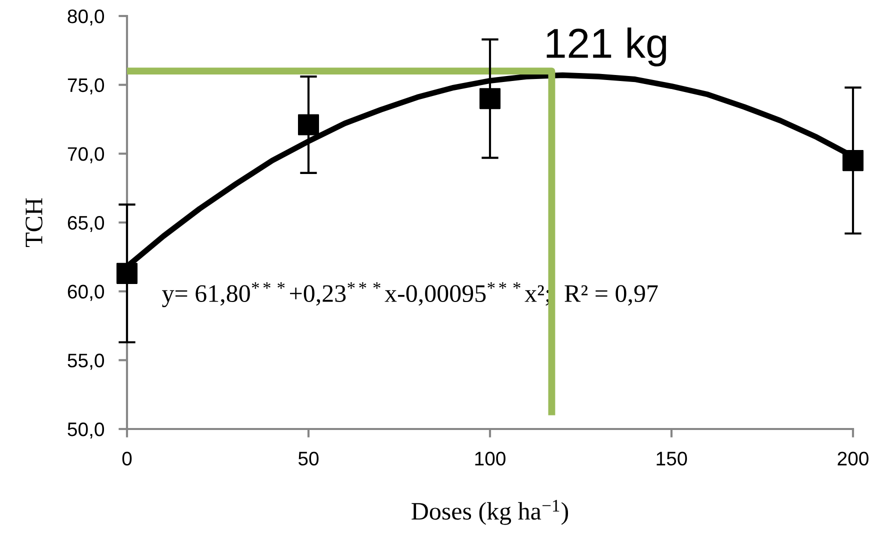 Image resolution: width=875 pixels, height=552 pixels. I want to click on x-tick-label: 150, so click(671, 459).